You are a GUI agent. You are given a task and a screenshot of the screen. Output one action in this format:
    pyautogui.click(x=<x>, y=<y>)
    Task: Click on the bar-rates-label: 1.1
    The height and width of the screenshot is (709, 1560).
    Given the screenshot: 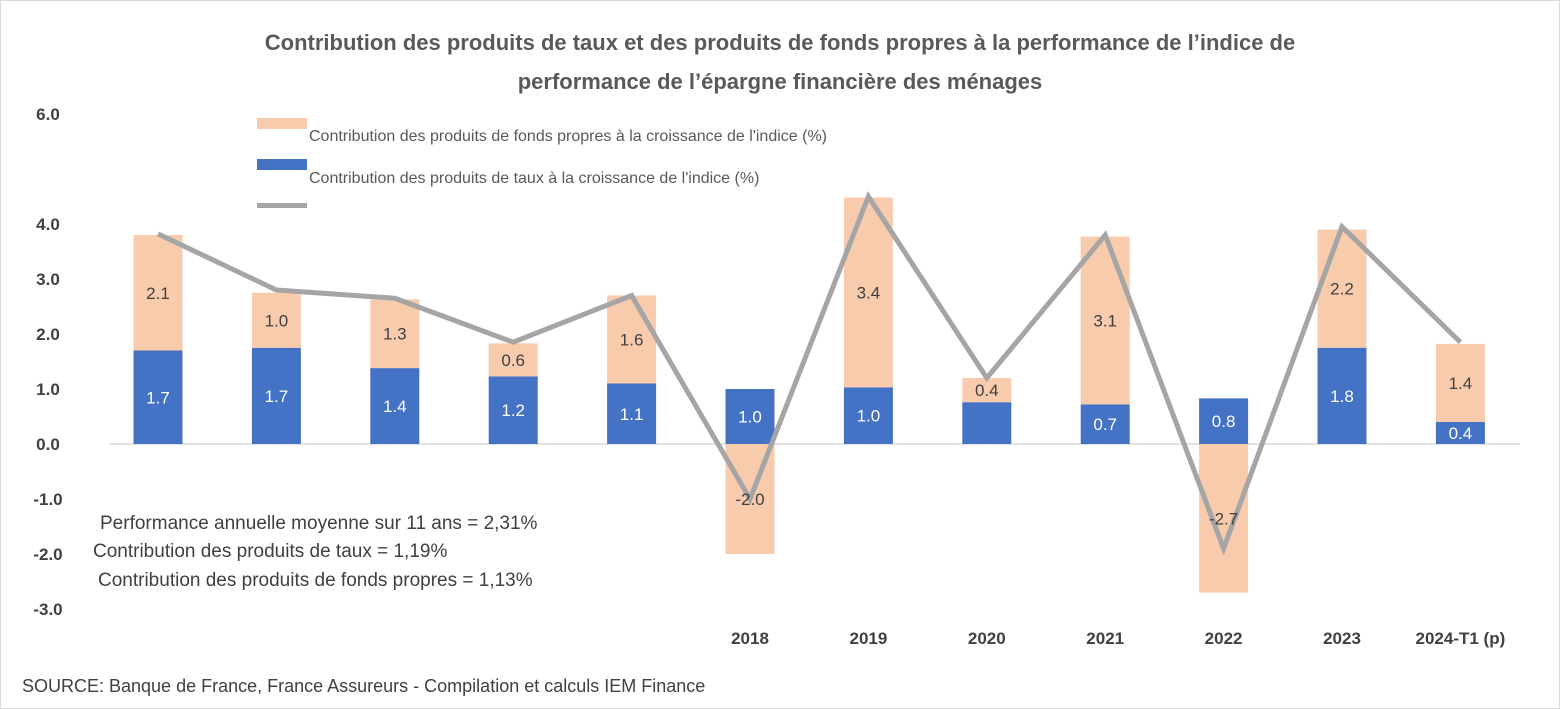 What is the action you would take?
    pyautogui.click(x=632, y=414)
    